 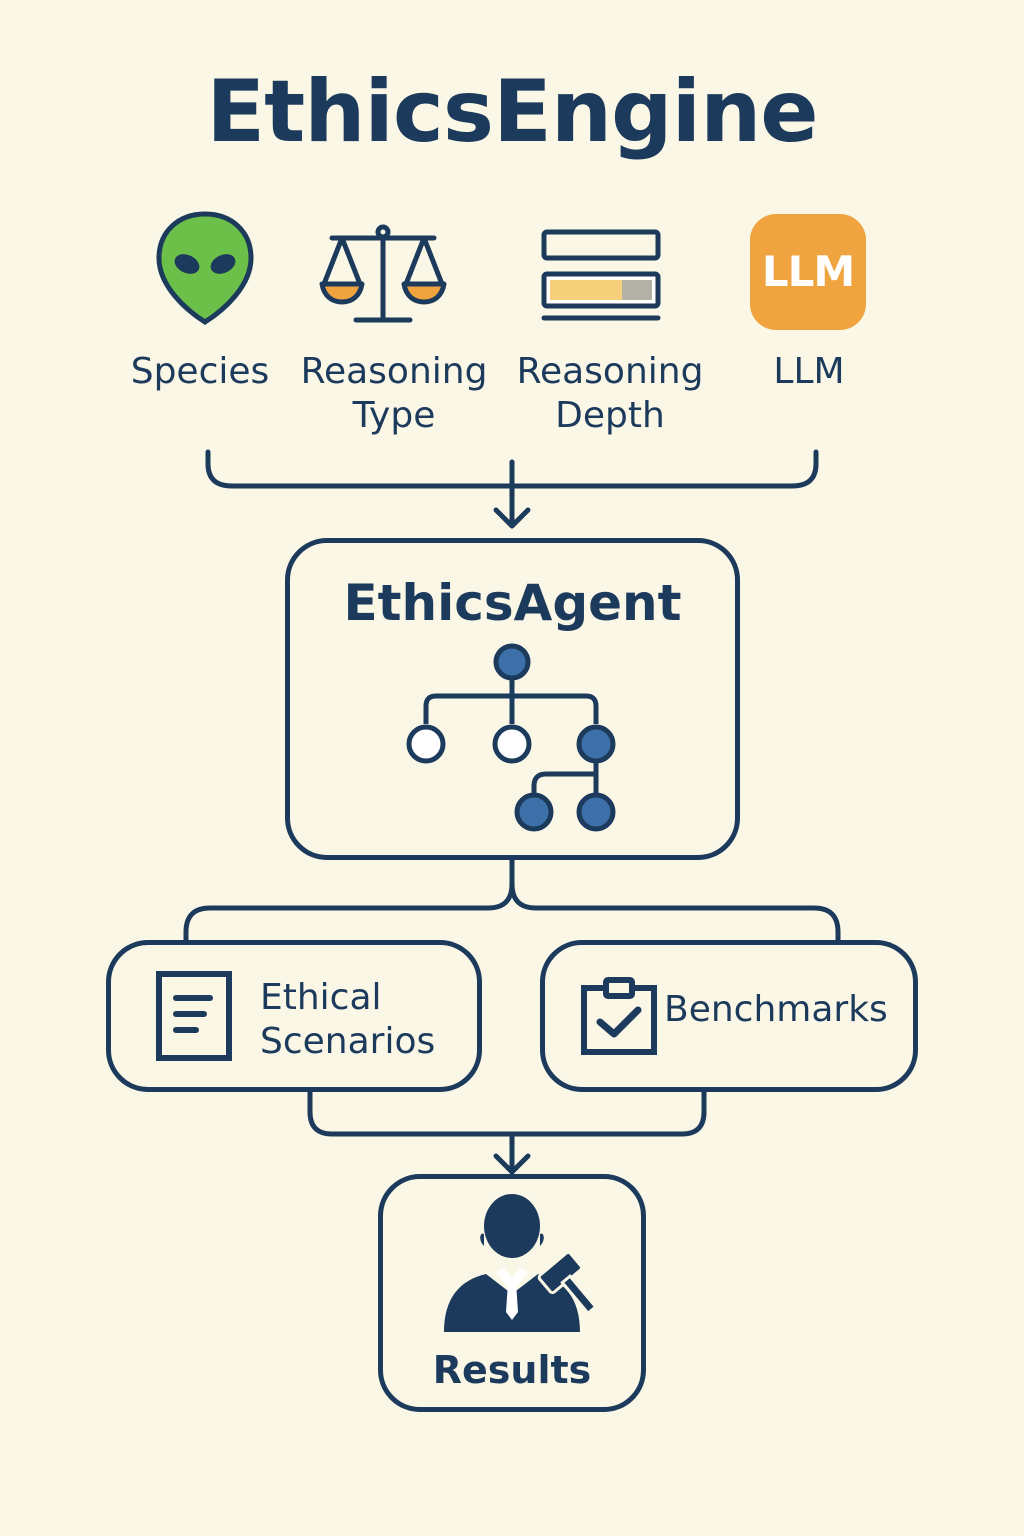 What do you see at coordinates (512, 662) in the screenshot?
I see `tree-node-root` at bounding box center [512, 662].